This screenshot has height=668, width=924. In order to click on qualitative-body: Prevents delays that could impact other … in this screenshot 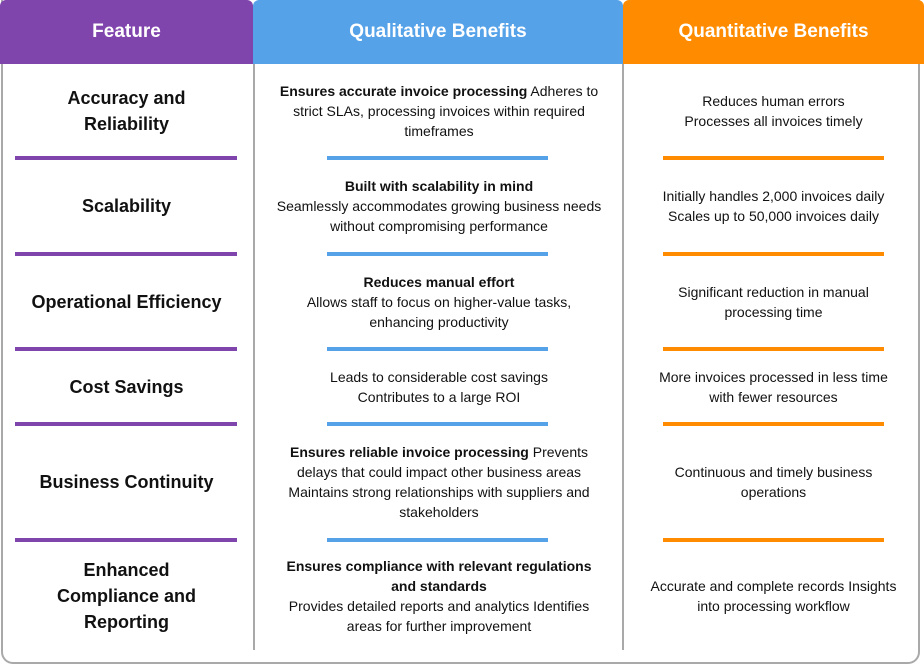, I will do `click(439, 482)`.